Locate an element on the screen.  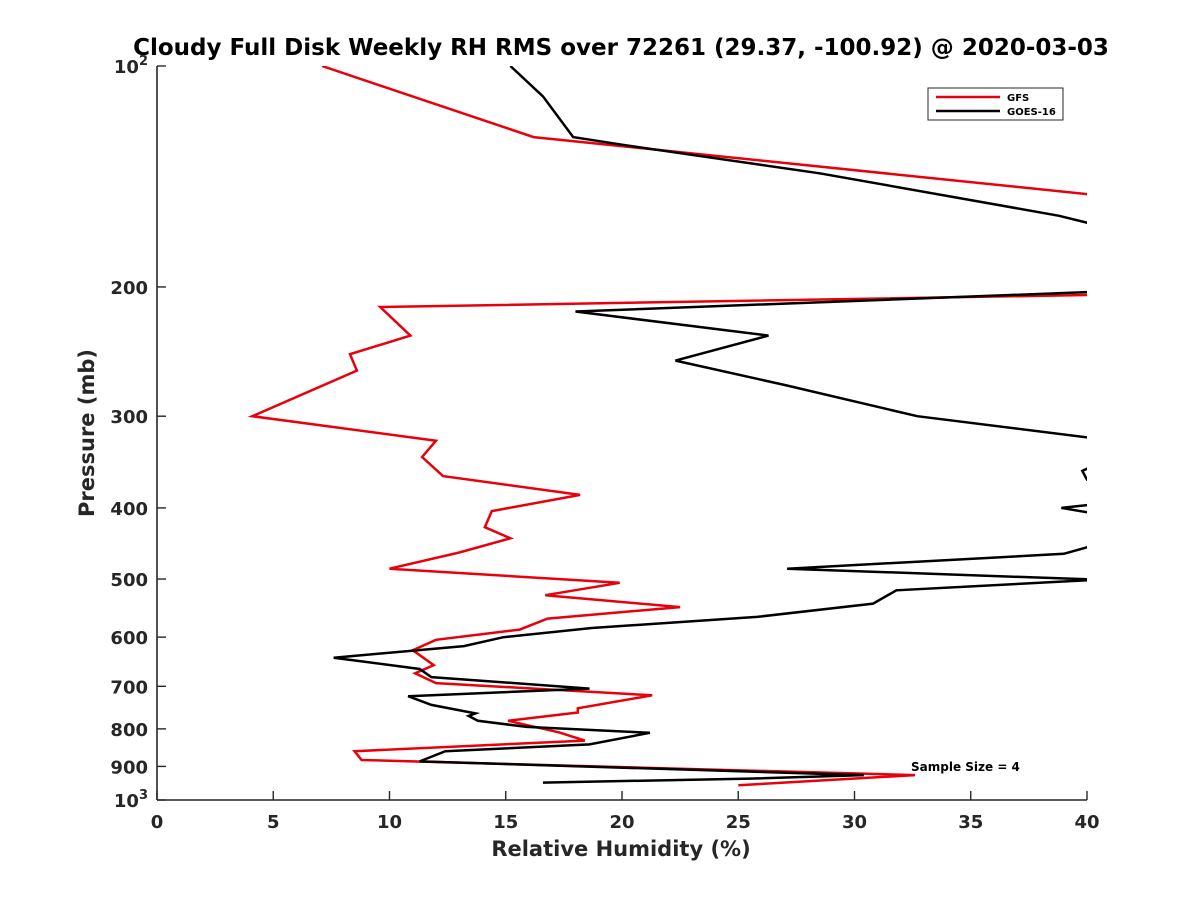
sample-size-annotation: Sample Size = 4 is located at coordinates (965, 767).